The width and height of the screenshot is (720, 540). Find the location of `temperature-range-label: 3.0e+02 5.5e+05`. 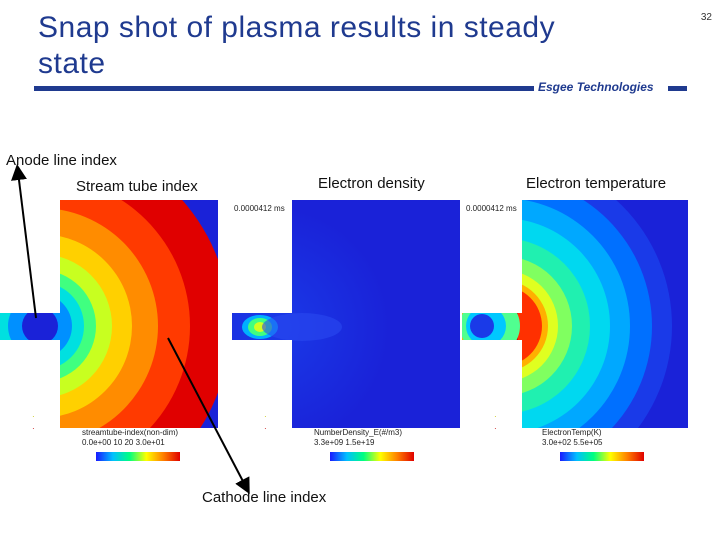

temperature-range-label: 3.0e+02 5.5e+05 is located at coordinates (572, 442).